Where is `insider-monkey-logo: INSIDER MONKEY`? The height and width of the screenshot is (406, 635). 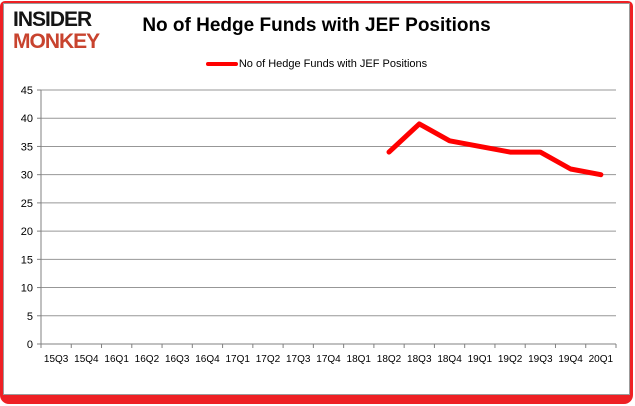 insider-monkey-logo: INSIDER MONKEY is located at coordinates (56, 30).